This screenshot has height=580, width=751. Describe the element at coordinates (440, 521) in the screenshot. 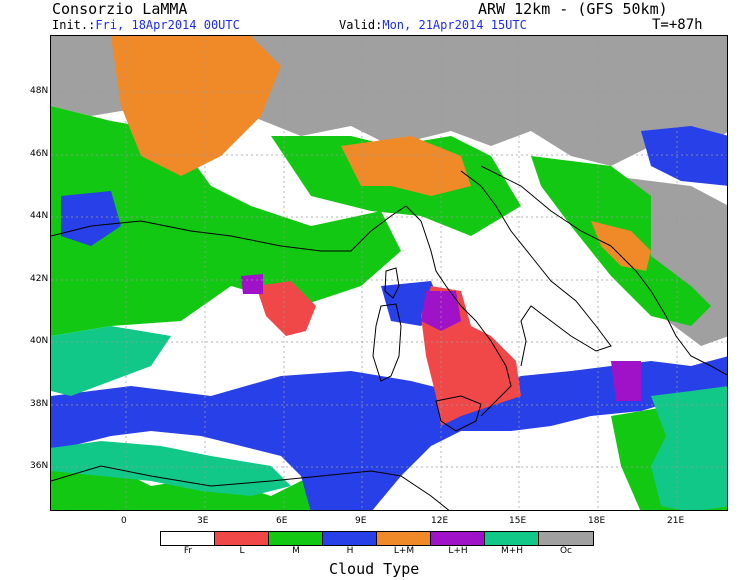

I see `lon-label-12e: 12E` at that location.